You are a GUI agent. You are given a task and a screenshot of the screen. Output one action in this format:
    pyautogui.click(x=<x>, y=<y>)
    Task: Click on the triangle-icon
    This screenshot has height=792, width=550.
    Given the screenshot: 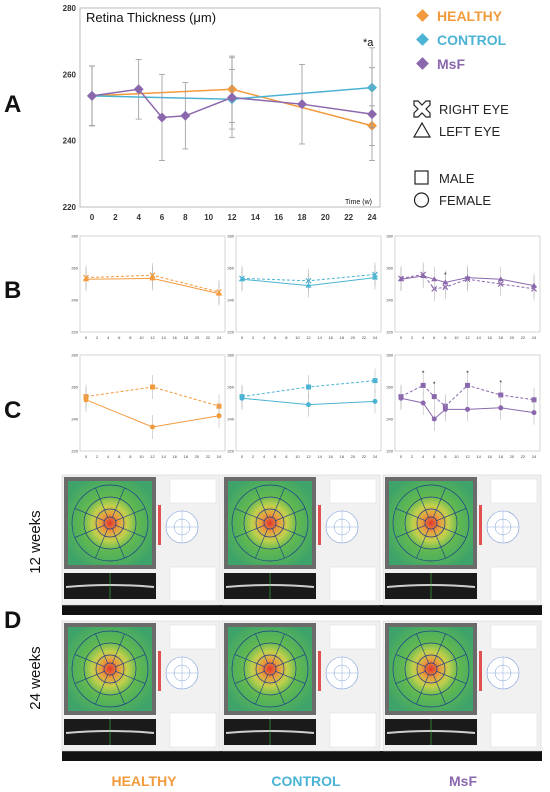 What is the action you would take?
    pyautogui.click(x=422, y=129)
    